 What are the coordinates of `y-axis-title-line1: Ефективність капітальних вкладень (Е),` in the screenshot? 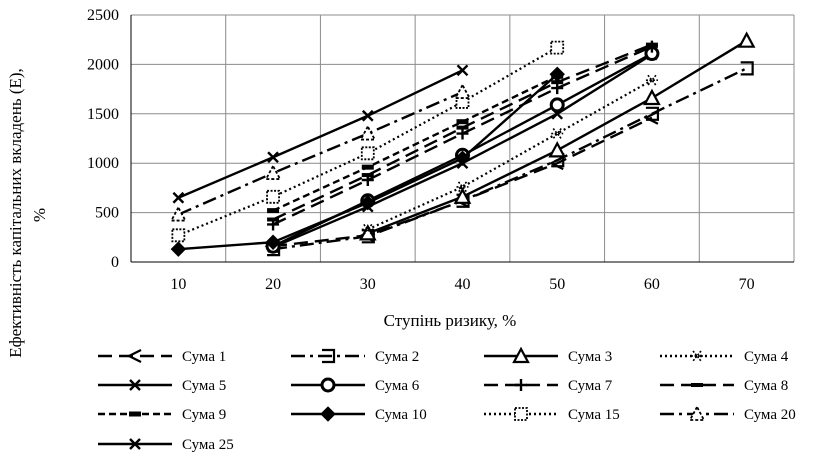 It's located at (15, 213).